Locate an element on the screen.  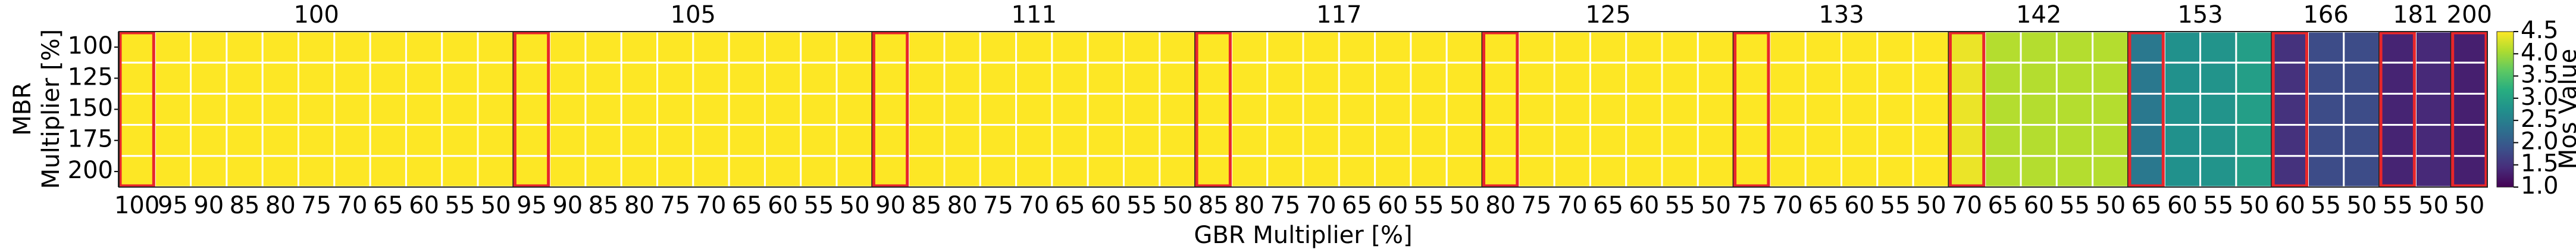
group-label: 105 is located at coordinates (693, 15).